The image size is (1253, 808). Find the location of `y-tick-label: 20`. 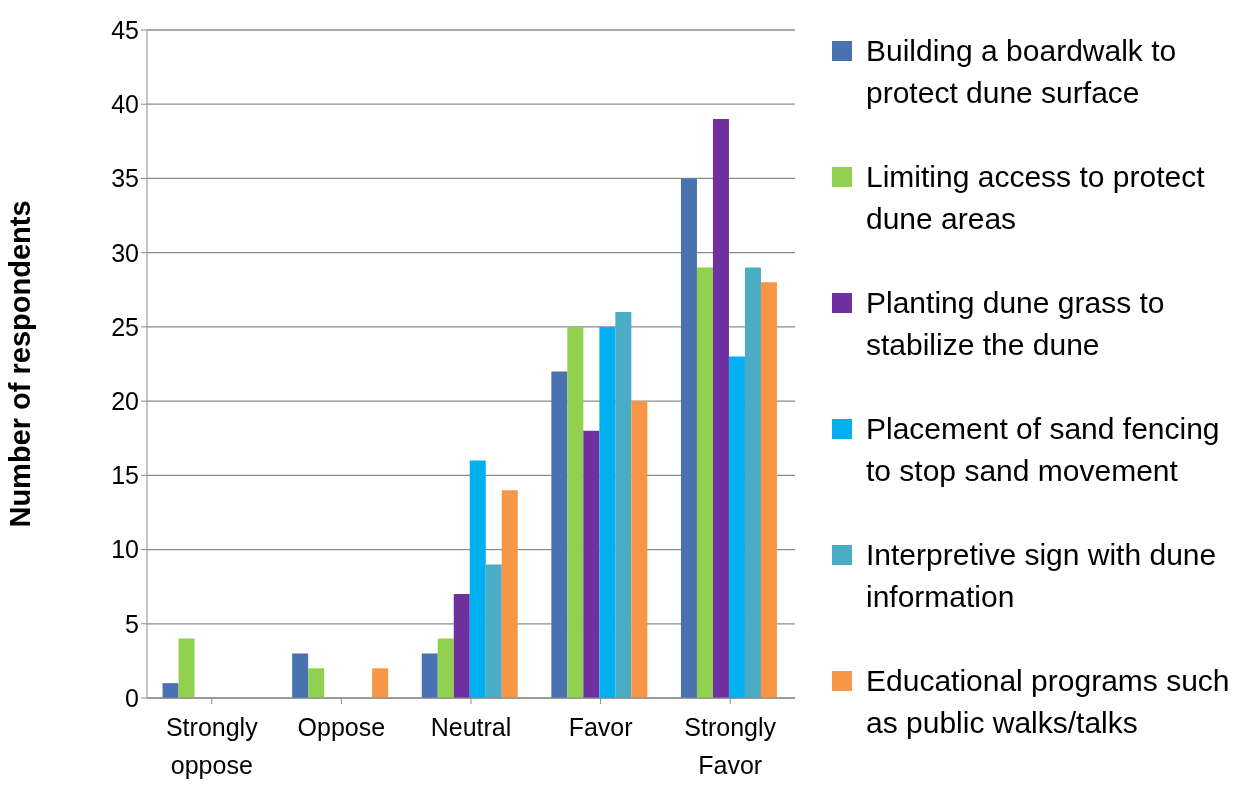

y-tick-label: 20 is located at coordinates (125, 400).